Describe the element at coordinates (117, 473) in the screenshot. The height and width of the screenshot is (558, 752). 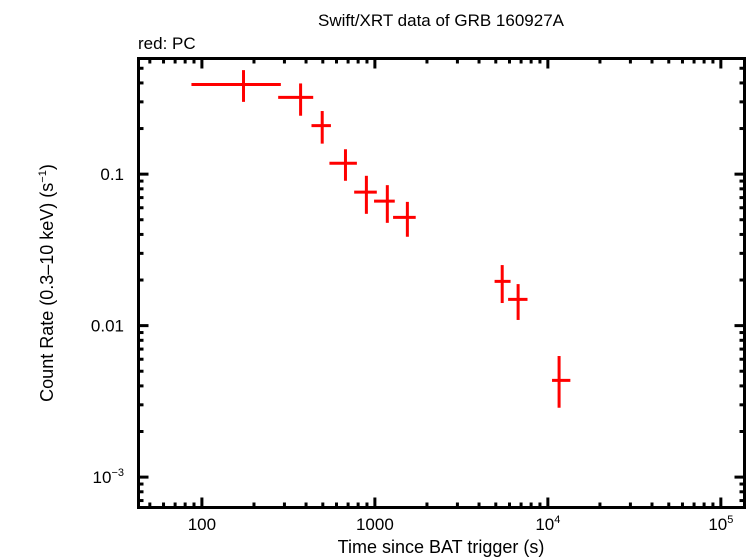
I see `y-tick-label-exp: −3` at that location.